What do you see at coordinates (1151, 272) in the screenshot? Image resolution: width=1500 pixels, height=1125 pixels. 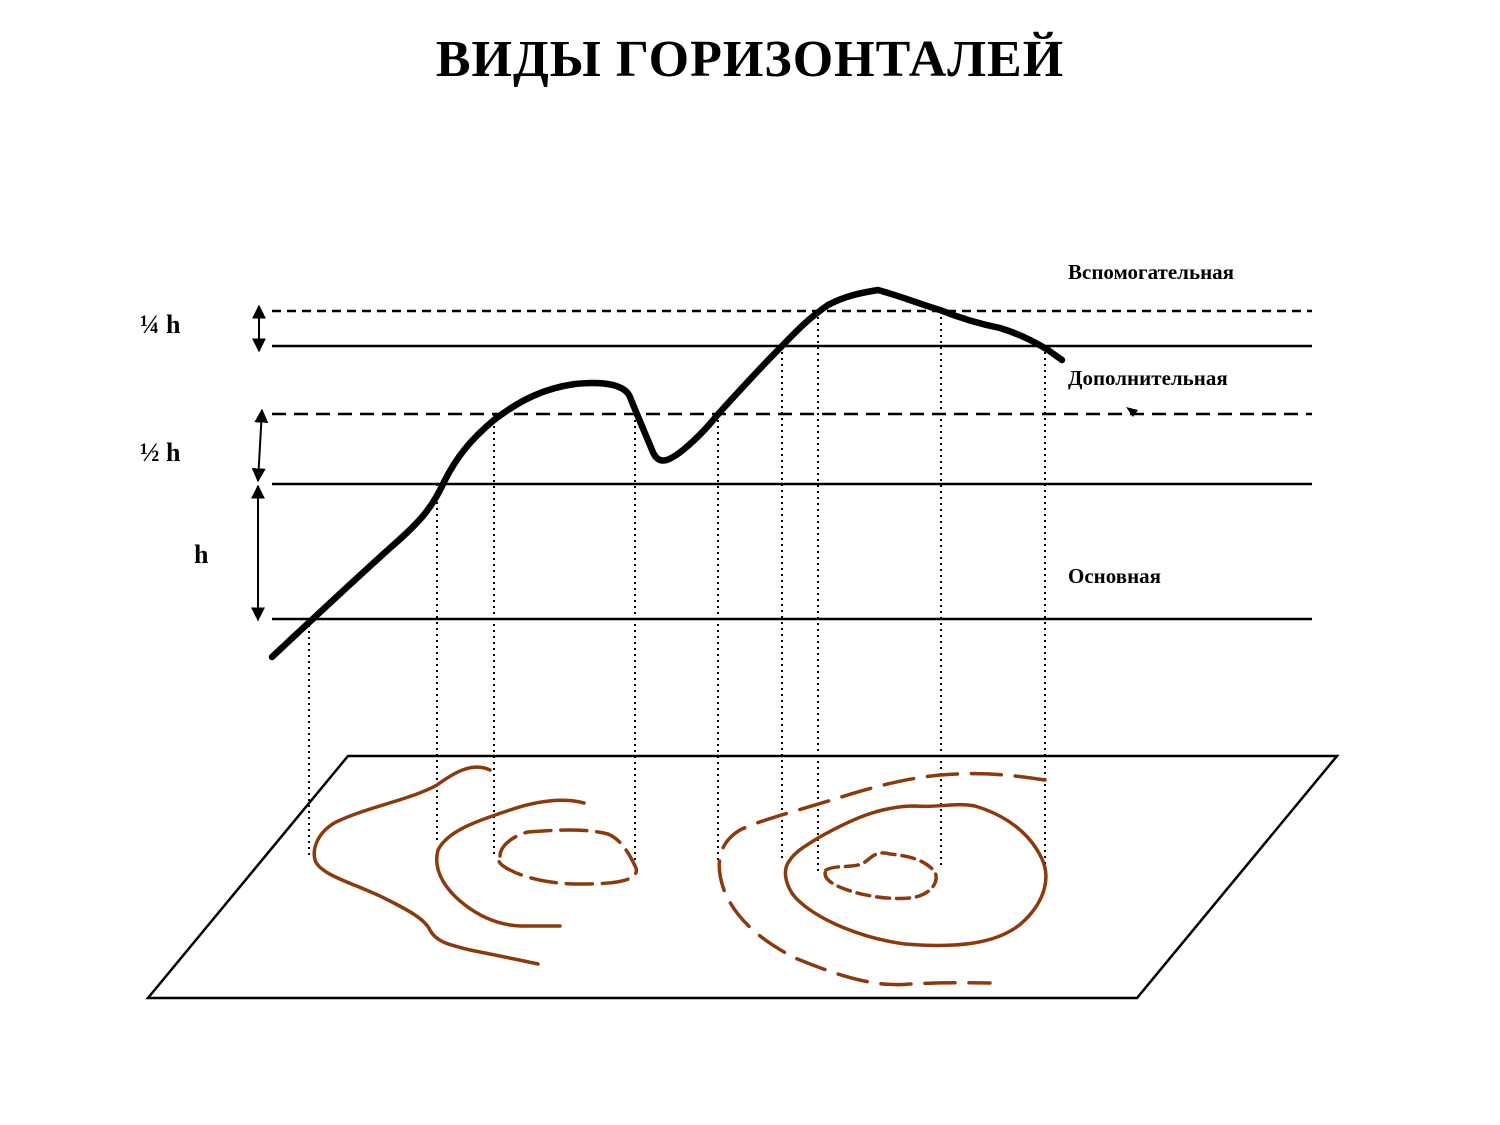 I see `label-auxiliary-contour: Вспомогательная` at bounding box center [1151, 272].